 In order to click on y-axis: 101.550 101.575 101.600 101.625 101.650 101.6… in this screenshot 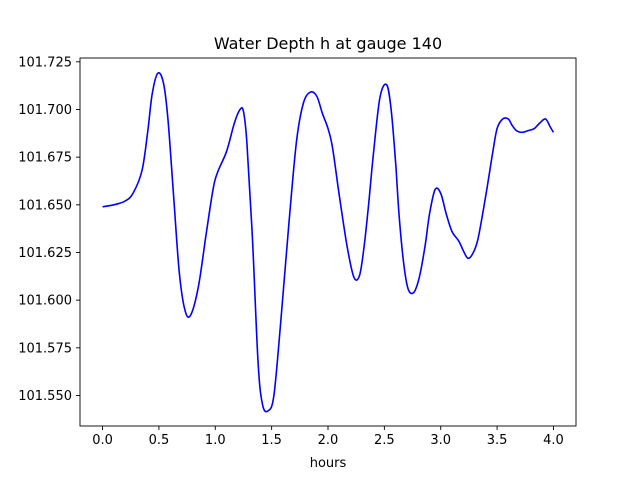, I will do `click(49, 229)`.